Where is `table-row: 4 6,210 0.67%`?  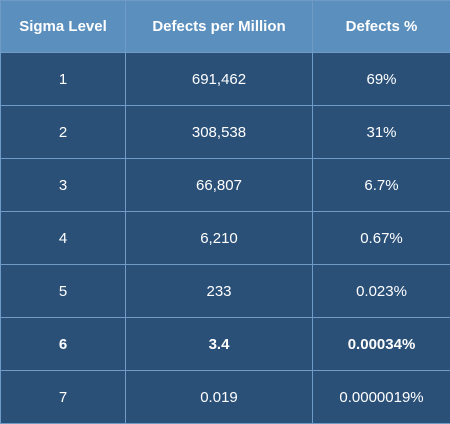 table-row: 4 6,210 0.67% is located at coordinates (225, 238).